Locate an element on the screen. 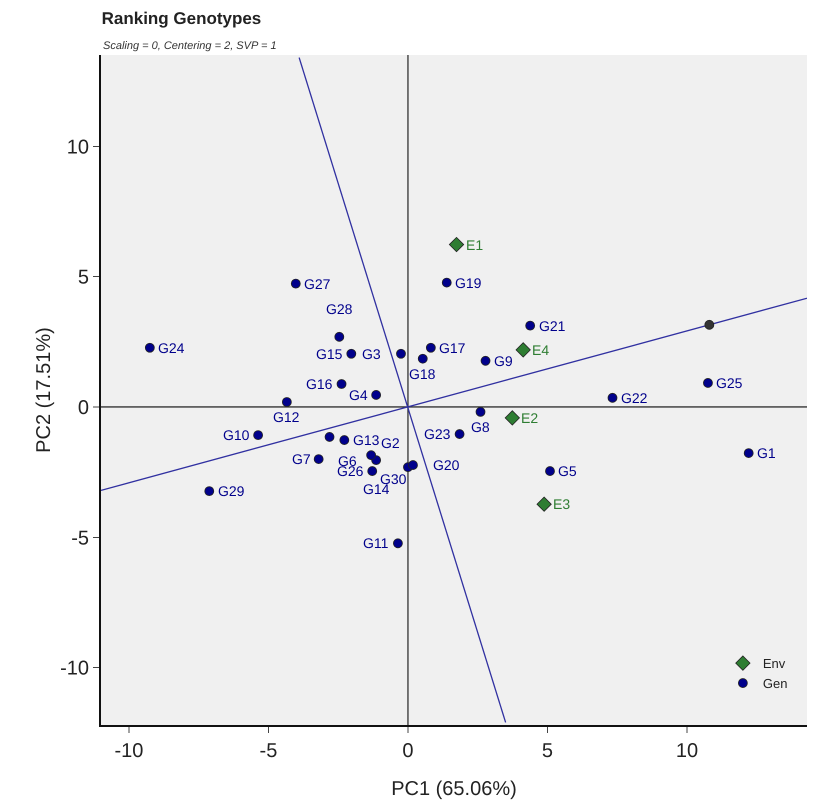  x-tick-label: 10 is located at coordinates (687, 751).